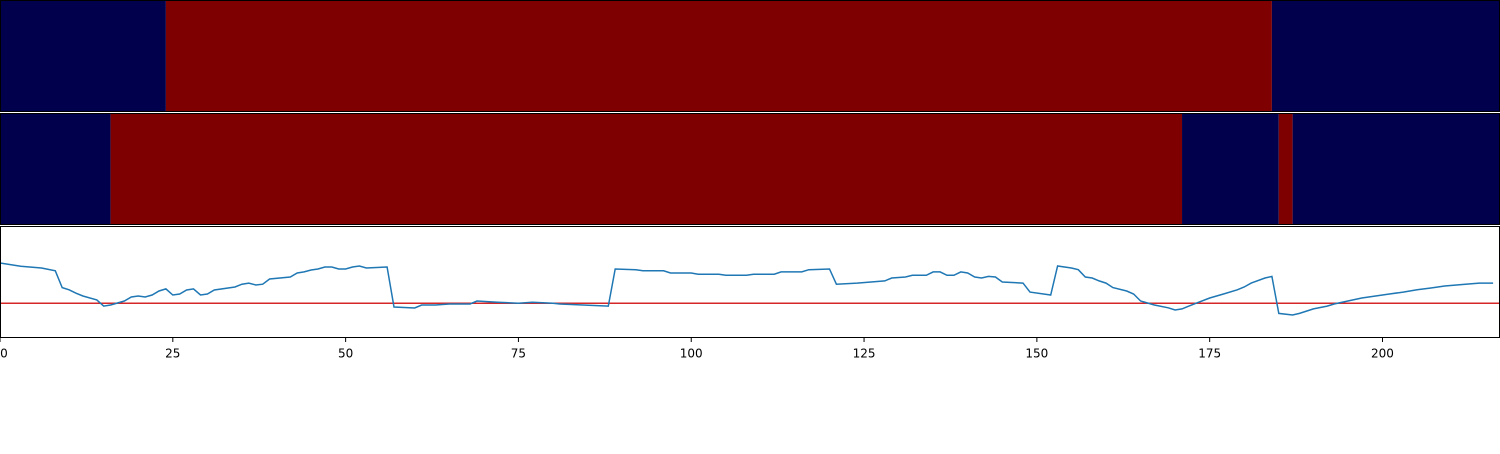 The height and width of the screenshot is (454, 1500). Describe the element at coordinates (518, 354) in the screenshot. I see `x-tick-label: 75` at that location.